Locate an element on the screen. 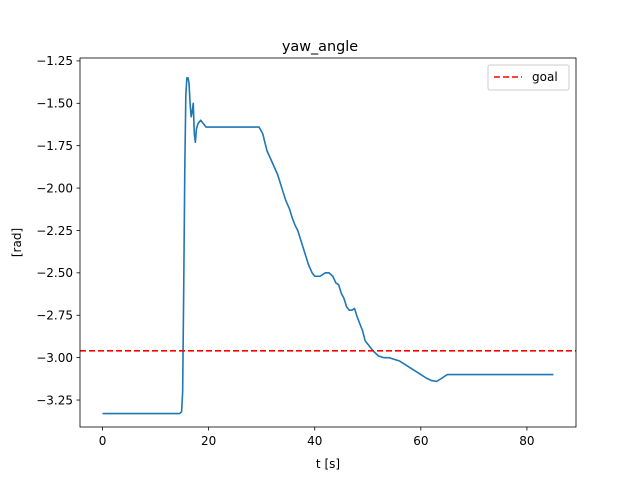 The image size is (640, 480). x-tick-label: 60 is located at coordinates (420, 441).